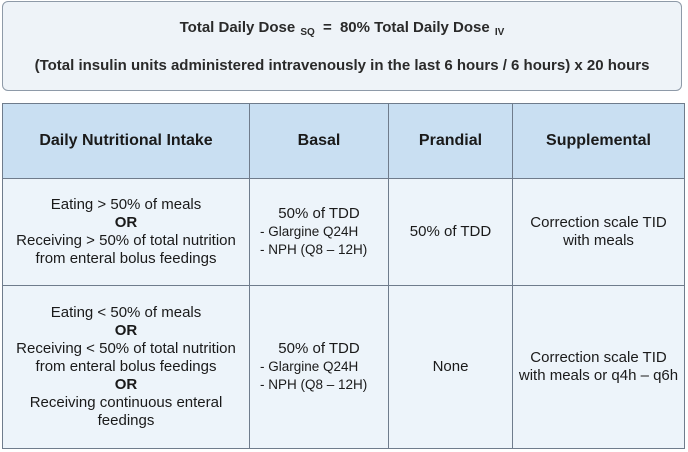 The image size is (688, 452). What do you see at coordinates (126, 348) in the screenshot?
I see `intake-line: Receiving < 50% of total nutrition` at bounding box center [126, 348].